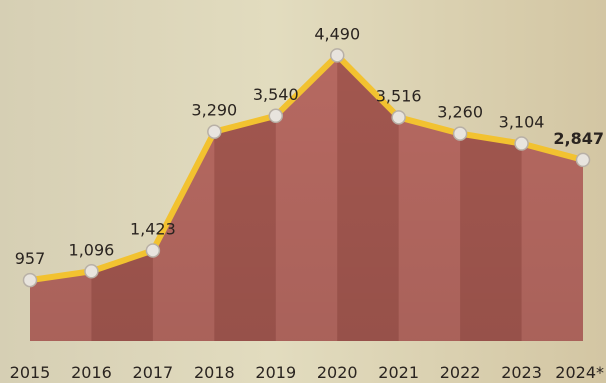 This screenshot has width=606, height=383. I want to click on data-label-2018: 3,290, so click(214, 110).